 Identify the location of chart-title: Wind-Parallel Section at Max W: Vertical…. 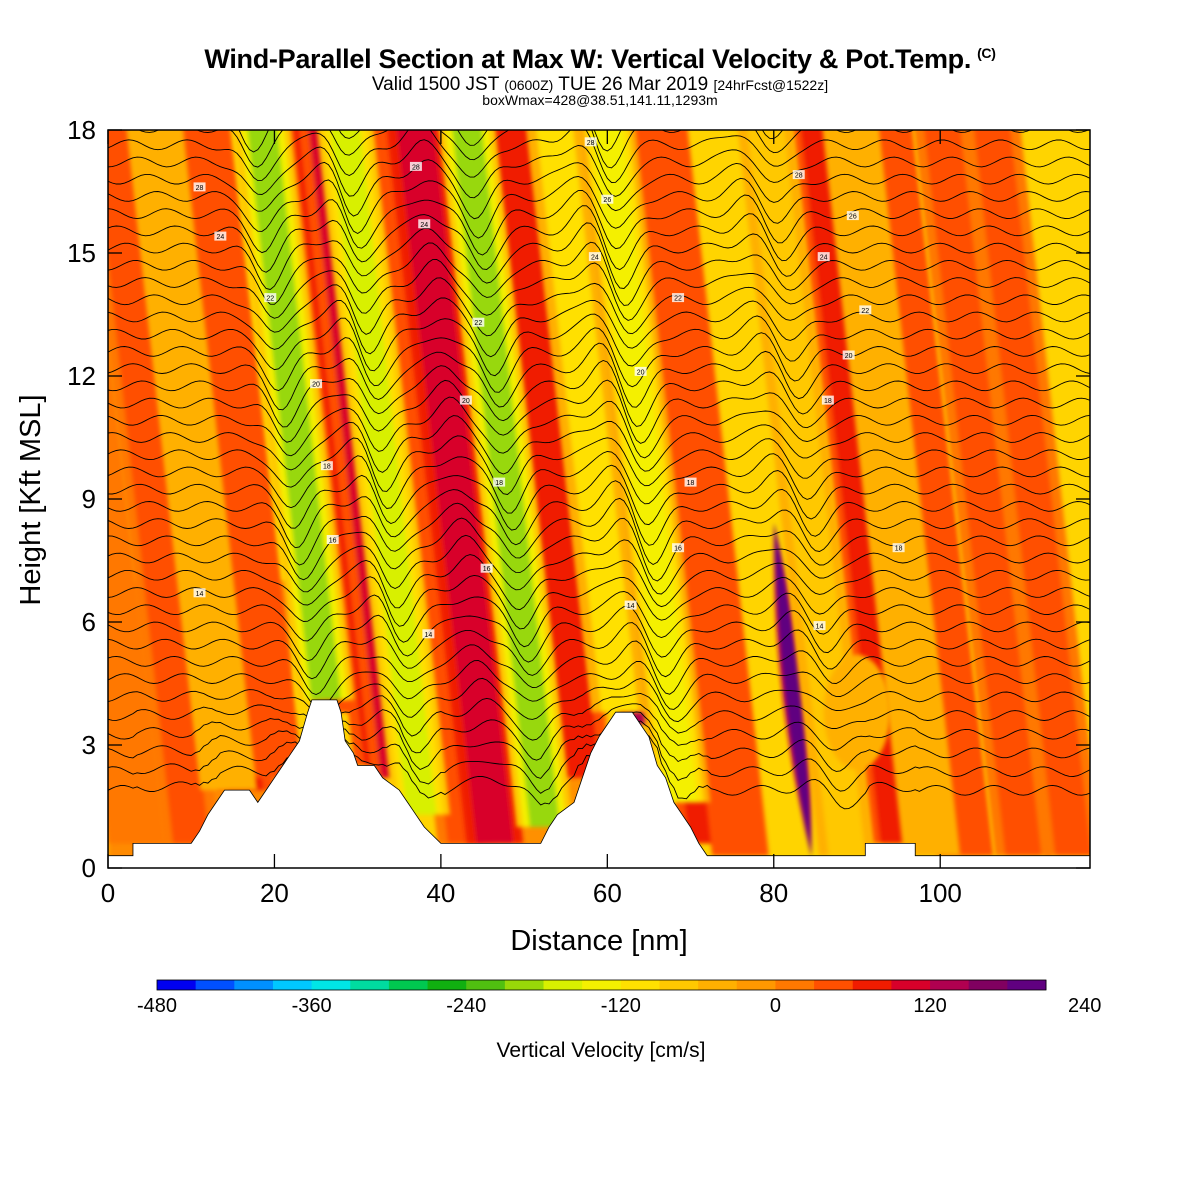
(600, 59).